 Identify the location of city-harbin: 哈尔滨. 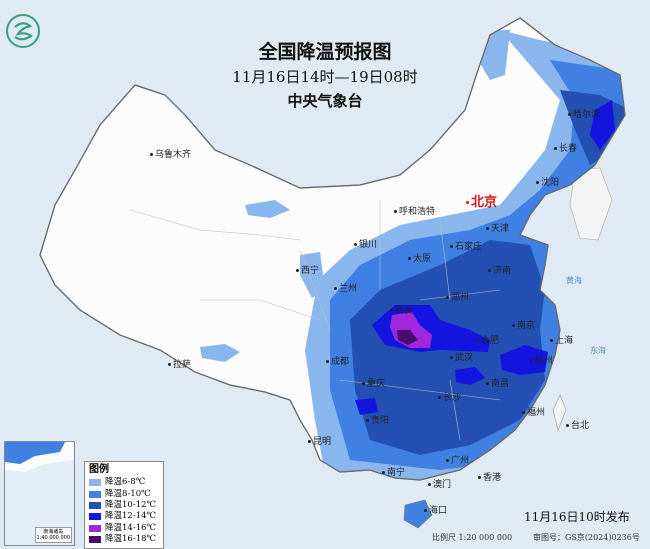
(584, 115).